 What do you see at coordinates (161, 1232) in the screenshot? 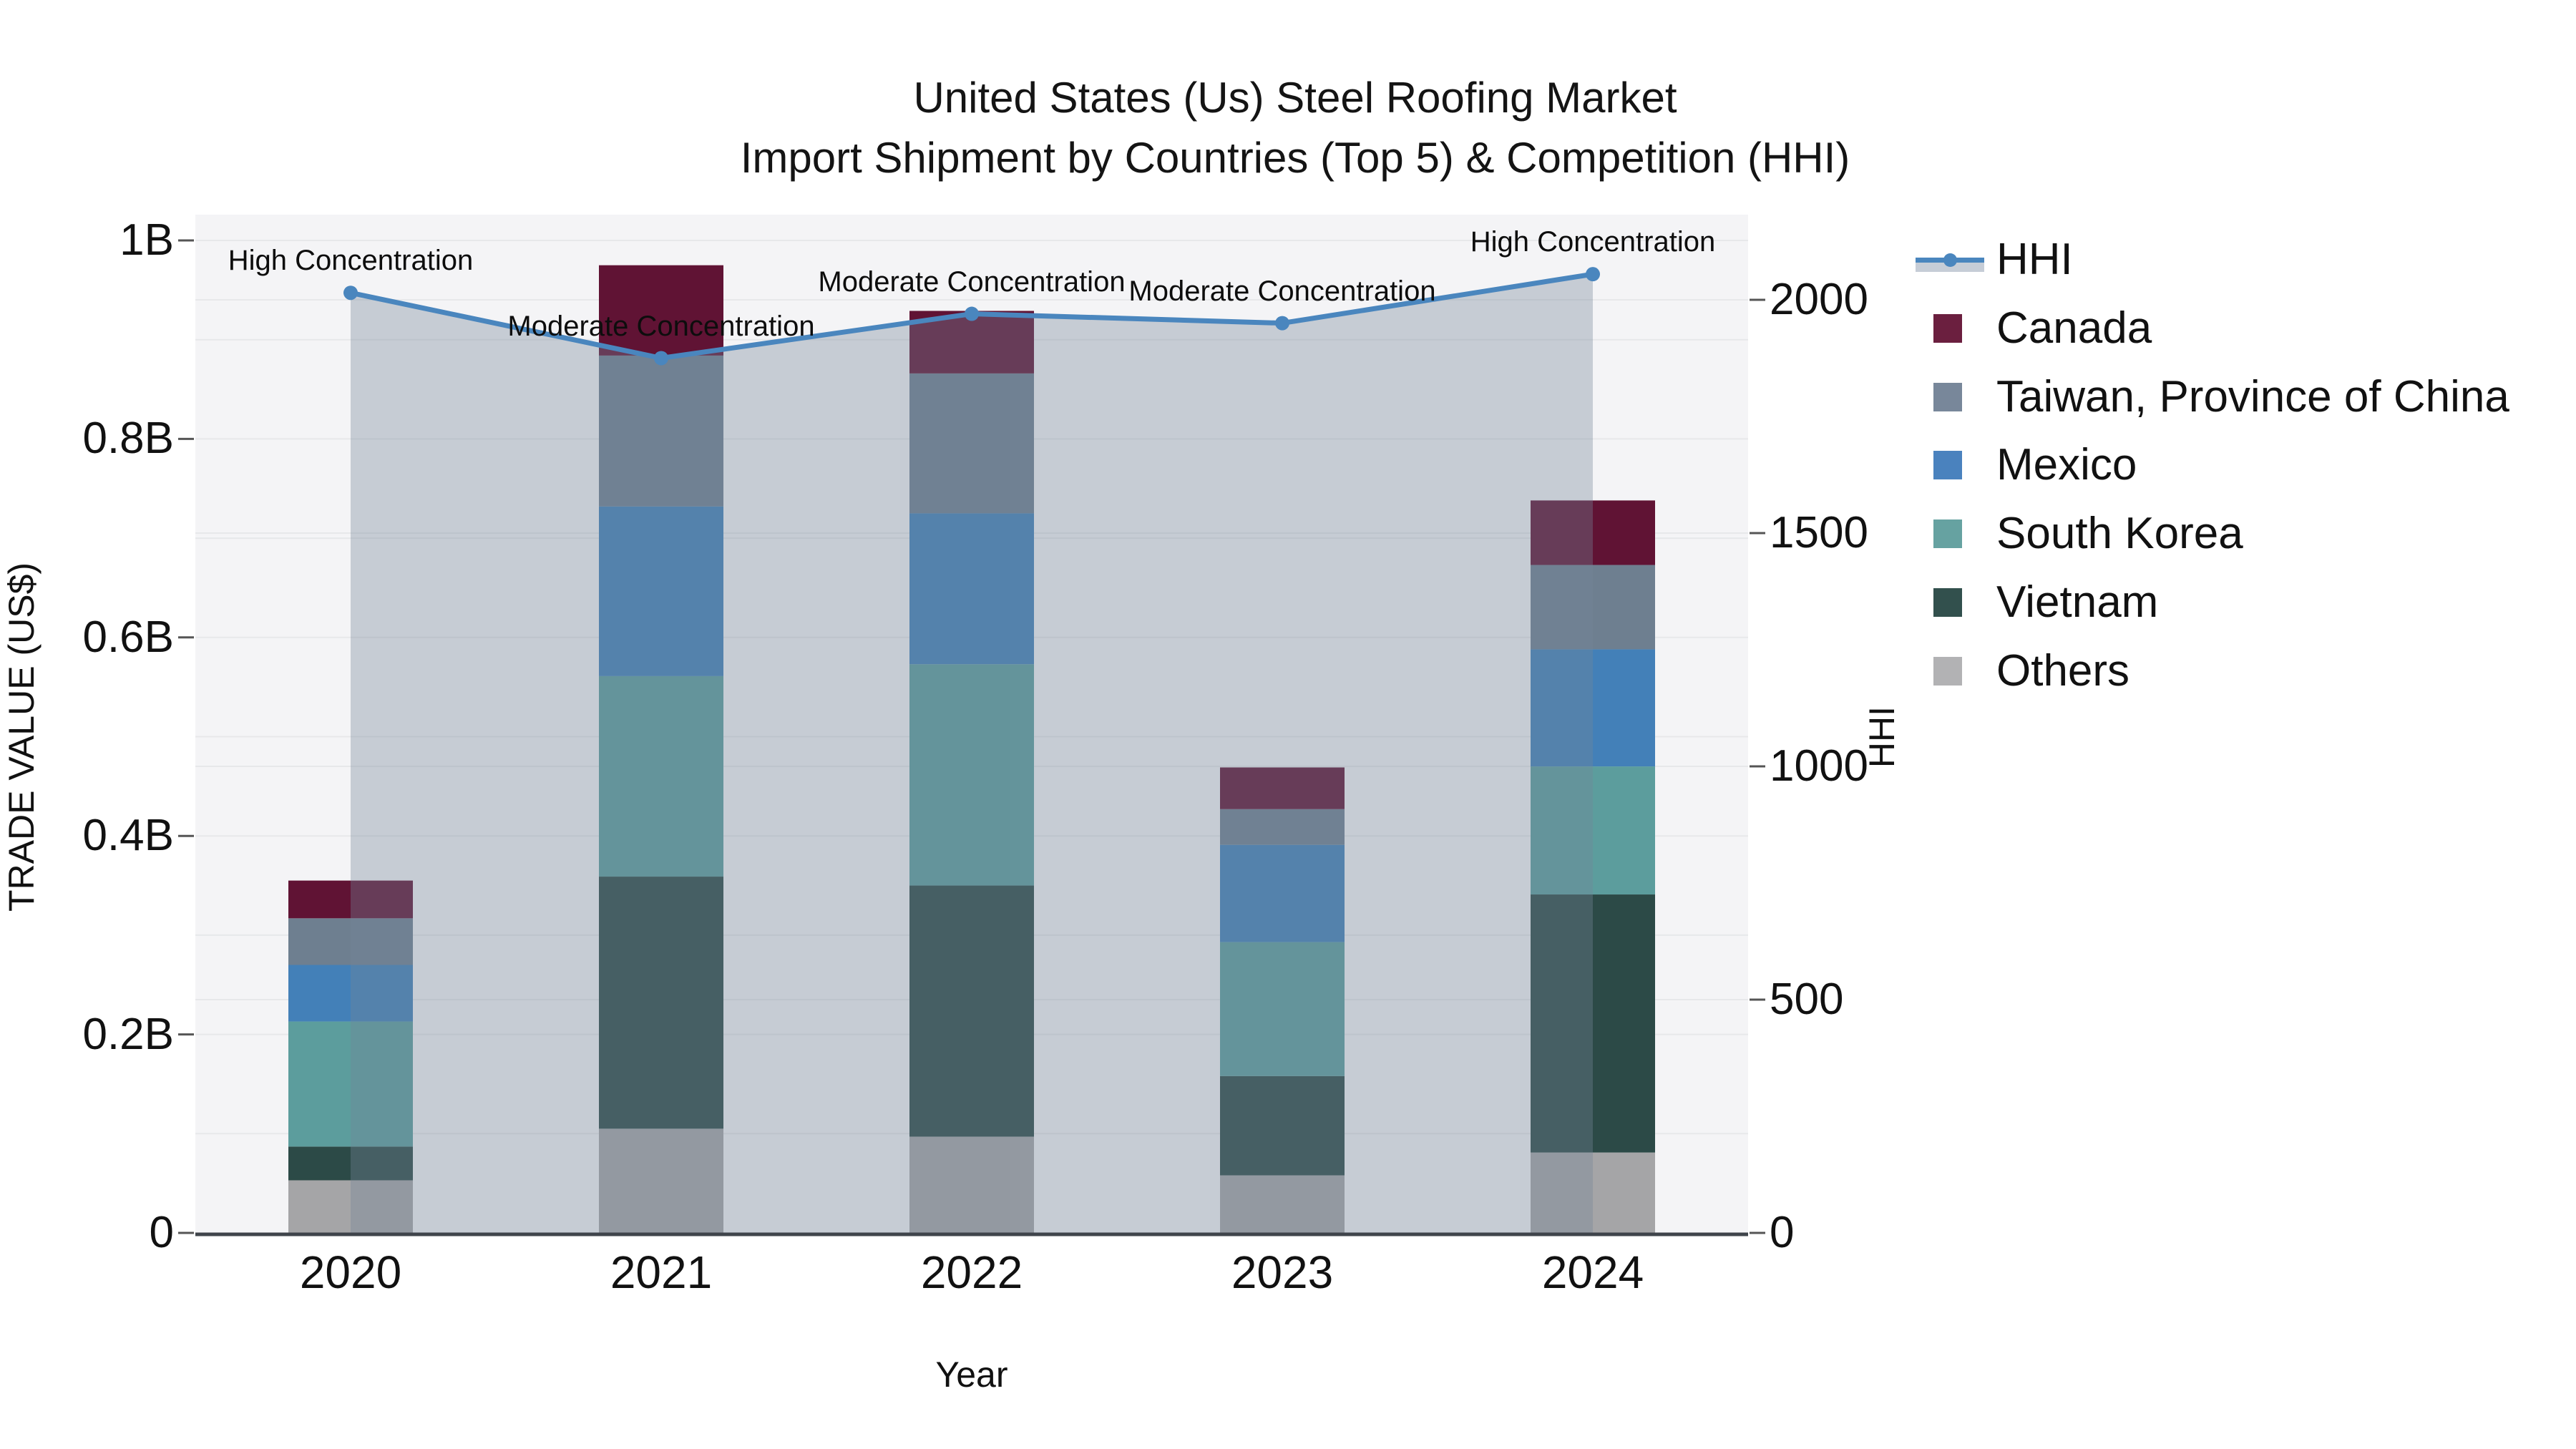
I see `y-left-tick-0: 0` at bounding box center [161, 1232].